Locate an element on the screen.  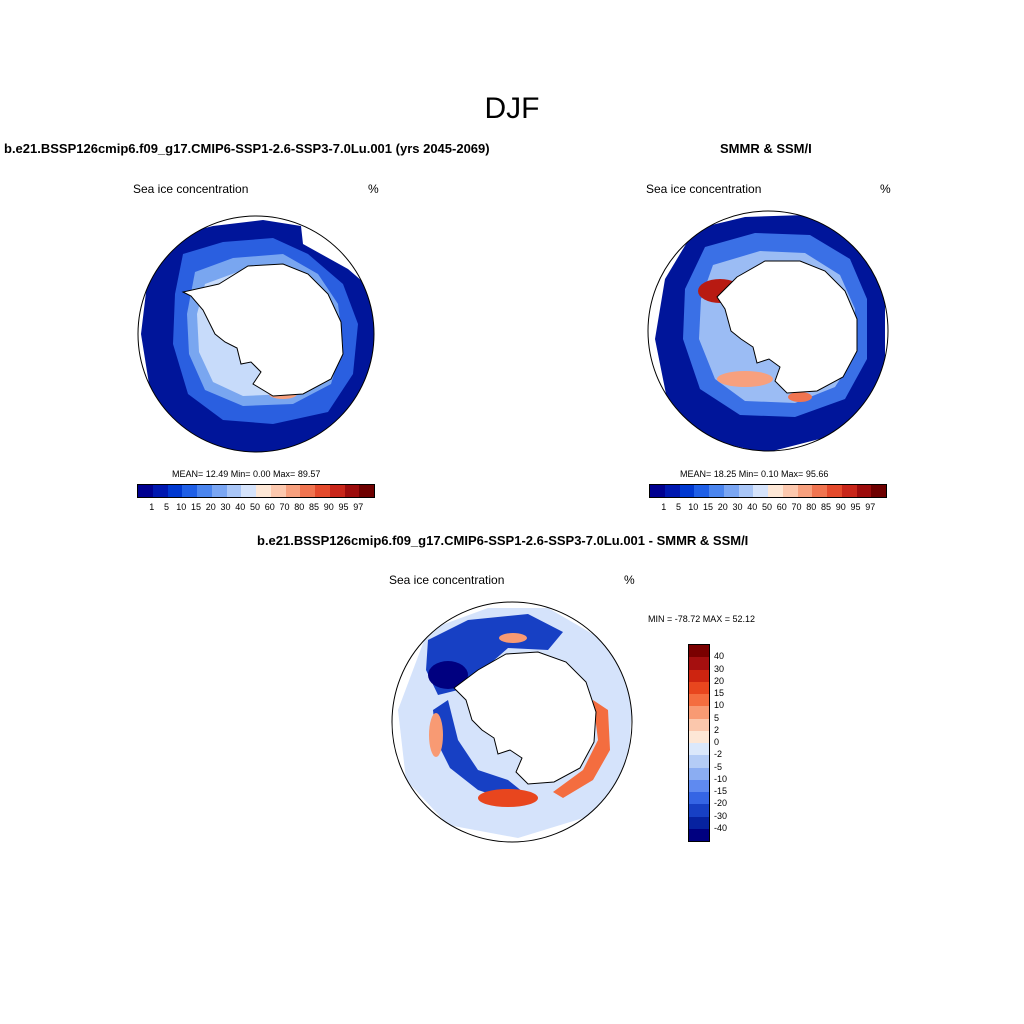
panel3-colorbar is located at coordinates (699, 743).